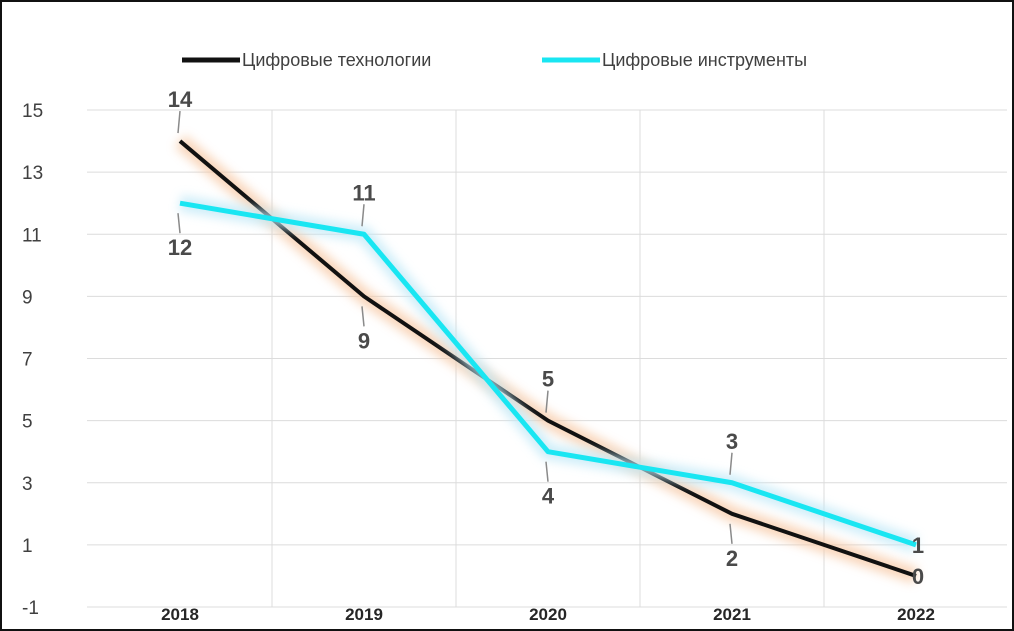  What do you see at coordinates (364, 614) in the screenshot?
I see `x-tick-label: 2019` at bounding box center [364, 614].